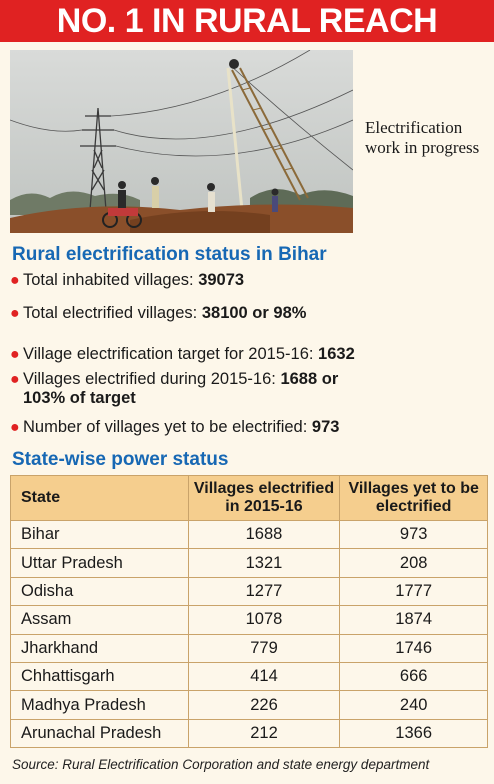 Image resolution: width=494 pixels, height=784 pixels. Describe the element at coordinates (413, 705) in the screenshot. I see `remaining-cell: 240` at that location.